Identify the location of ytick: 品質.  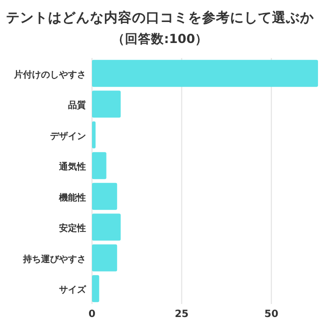
(77, 106).